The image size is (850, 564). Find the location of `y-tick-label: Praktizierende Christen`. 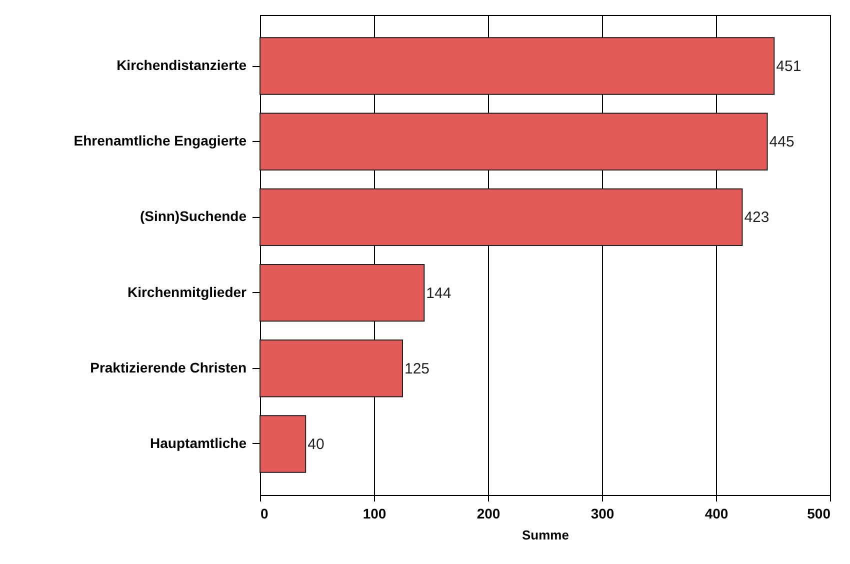

y-tick-label: Praktizierende Christen is located at coordinates (168, 367).